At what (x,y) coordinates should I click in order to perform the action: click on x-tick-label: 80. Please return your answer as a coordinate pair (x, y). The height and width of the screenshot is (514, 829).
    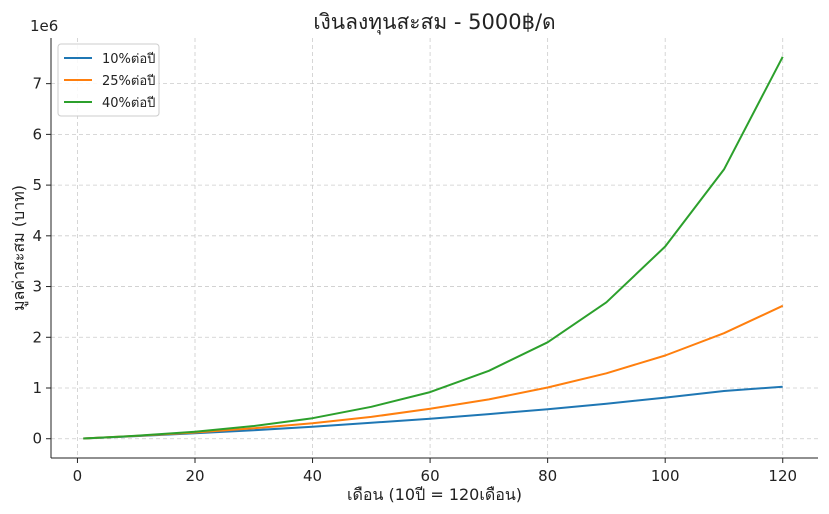
    Looking at the image, I should click on (547, 476).